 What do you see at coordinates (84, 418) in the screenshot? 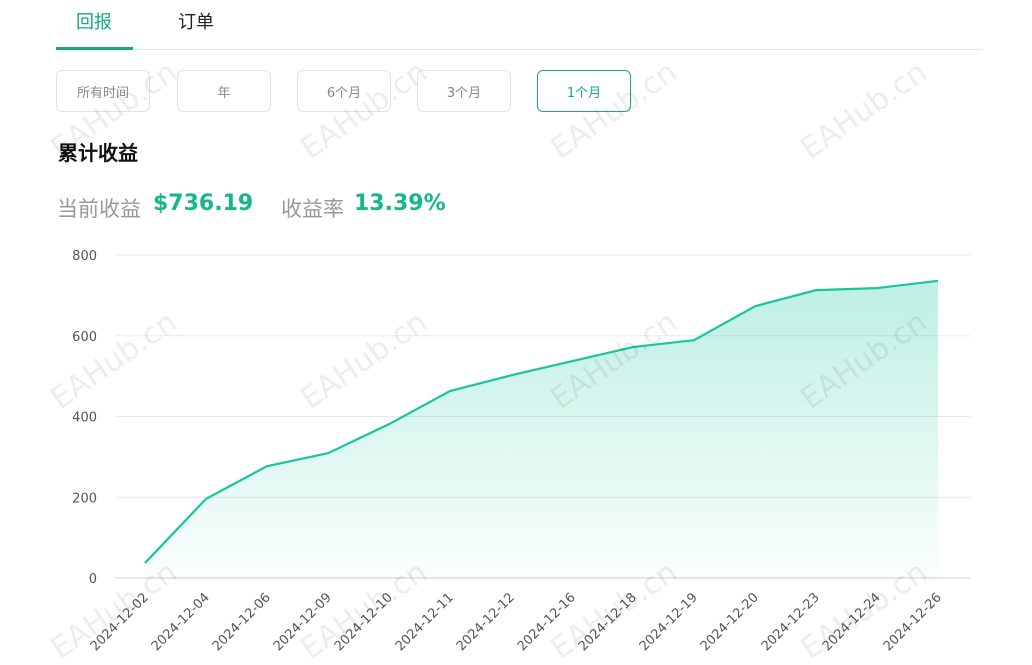
I see `y-tick-label: 400` at bounding box center [84, 418].